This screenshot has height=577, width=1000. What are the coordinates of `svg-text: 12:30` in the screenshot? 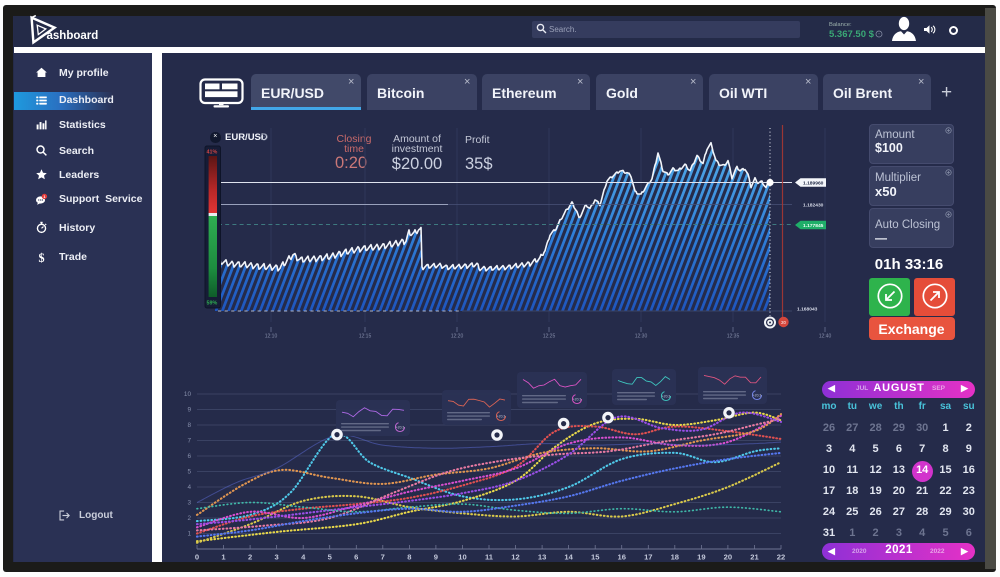 It's located at (641, 337).